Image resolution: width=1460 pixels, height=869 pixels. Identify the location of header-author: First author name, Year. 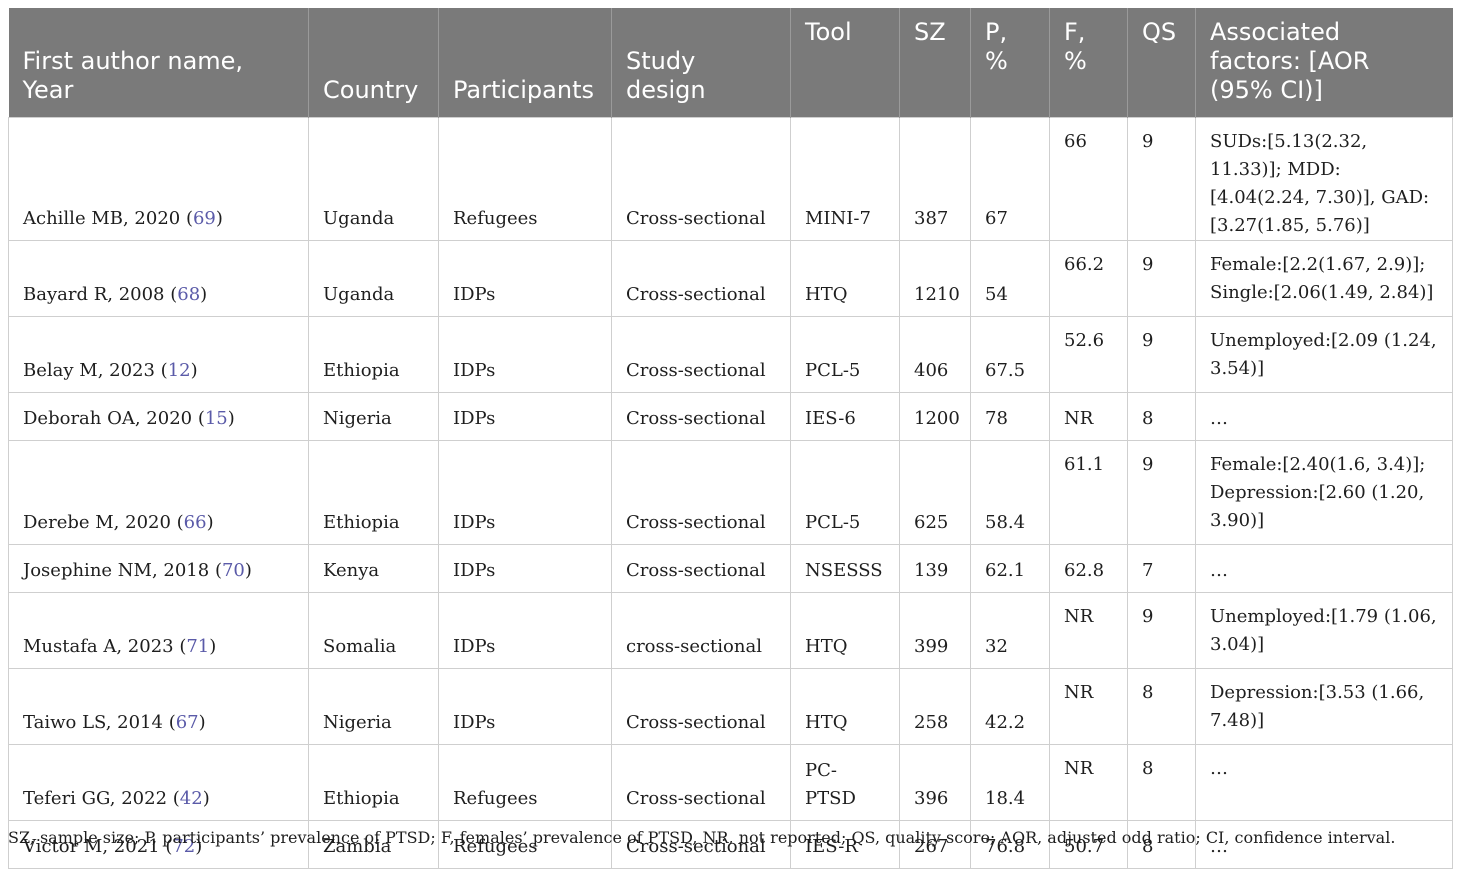
(158, 63).